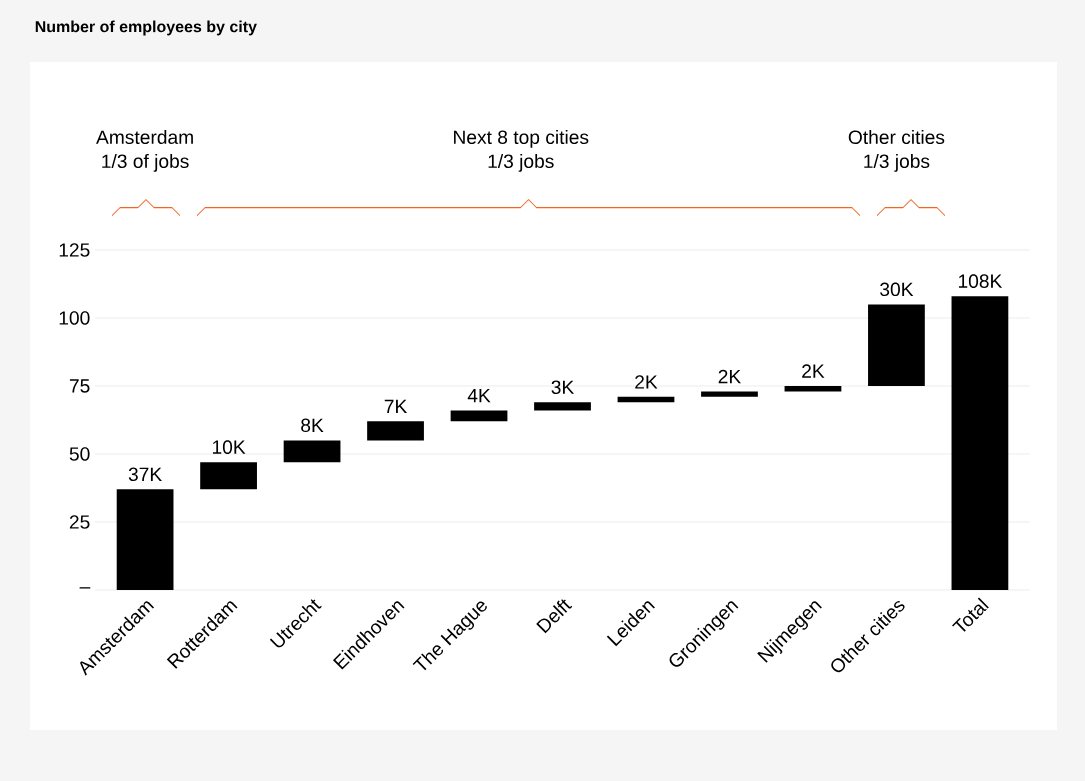 This screenshot has width=1085, height=781. Describe the element at coordinates (79, 522) in the screenshot. I see `y-tick-label: 25` at that location.